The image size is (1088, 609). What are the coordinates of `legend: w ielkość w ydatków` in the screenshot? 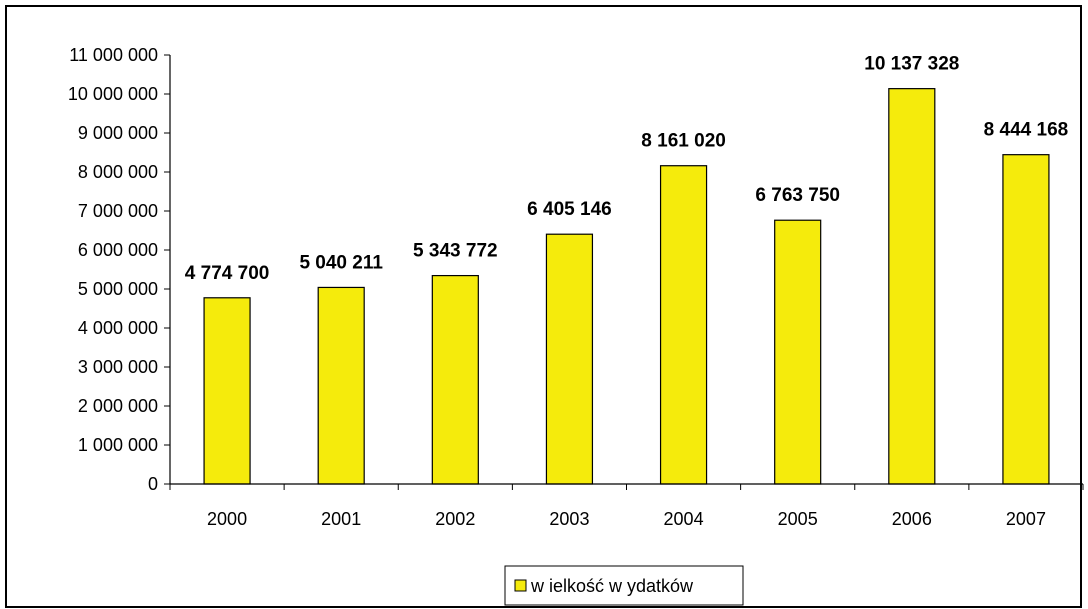 It's located at (624, 585).